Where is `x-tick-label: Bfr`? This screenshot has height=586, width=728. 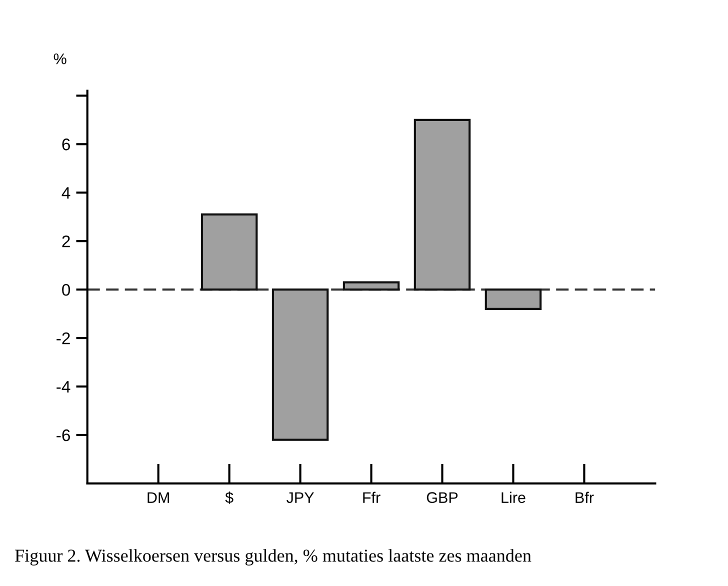
x-tick-label: Bfr is located at coordinates (585, 497).